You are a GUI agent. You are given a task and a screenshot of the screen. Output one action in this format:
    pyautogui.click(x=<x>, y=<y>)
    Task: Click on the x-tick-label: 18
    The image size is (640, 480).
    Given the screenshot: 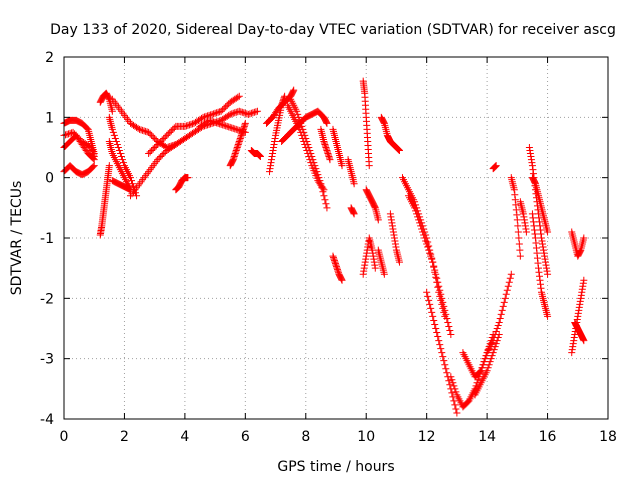 What is the action you would take?
    pyautogui.click(x=608, y=437)
    